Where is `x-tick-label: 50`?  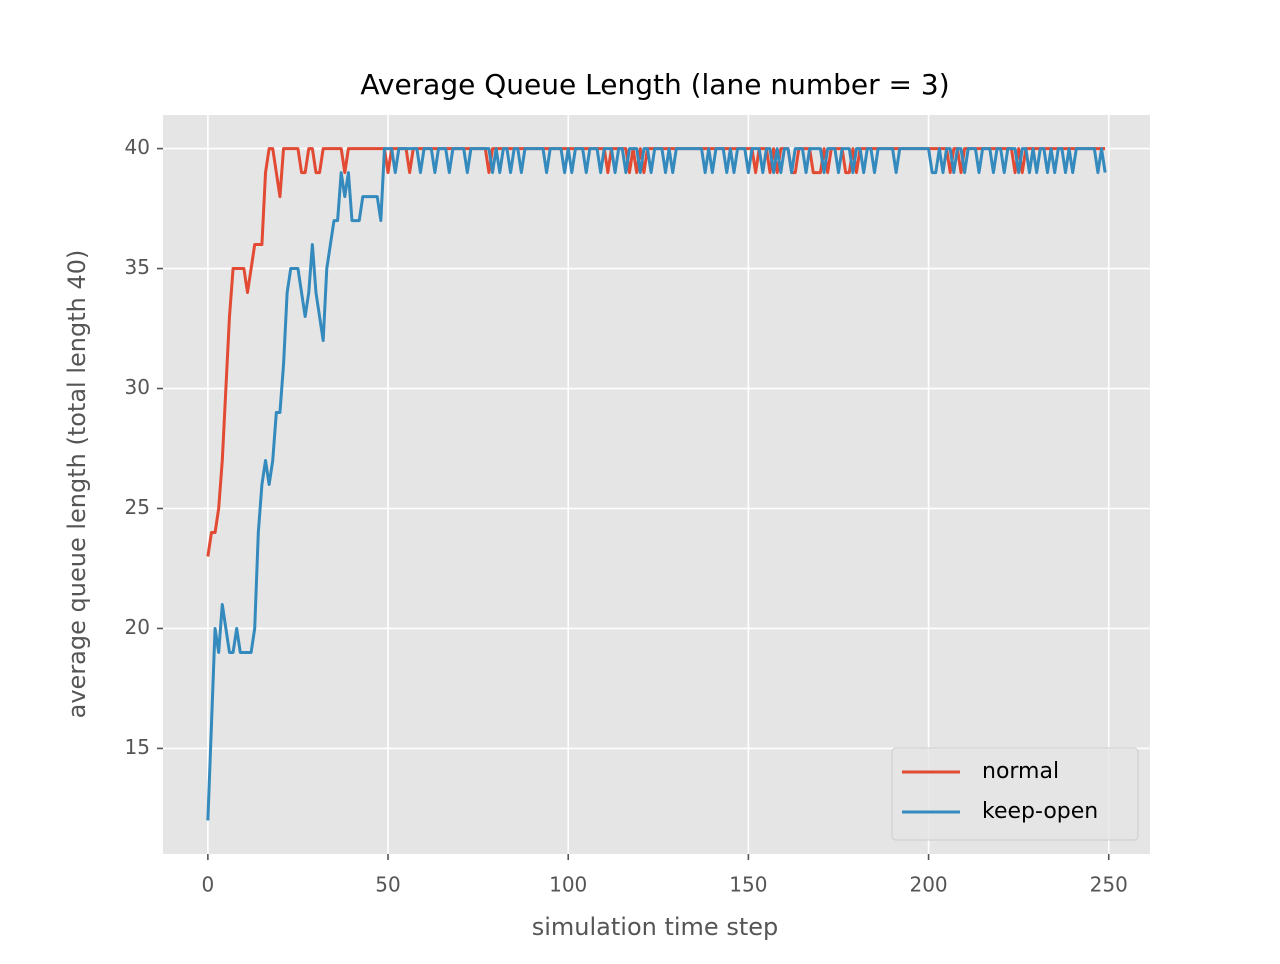
x-tick-label: 50 is located at coordinates (387, 885).